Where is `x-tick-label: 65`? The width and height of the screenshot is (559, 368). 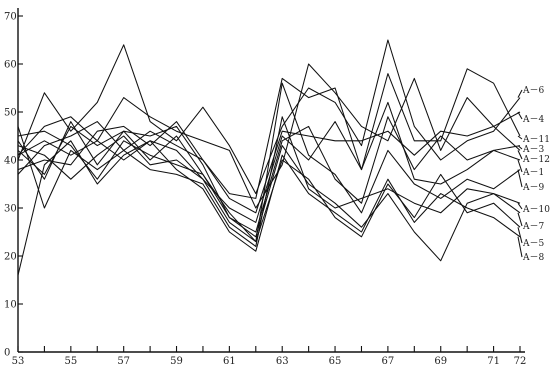 x-tick-label: 65 is located at coordinates (335, 361).